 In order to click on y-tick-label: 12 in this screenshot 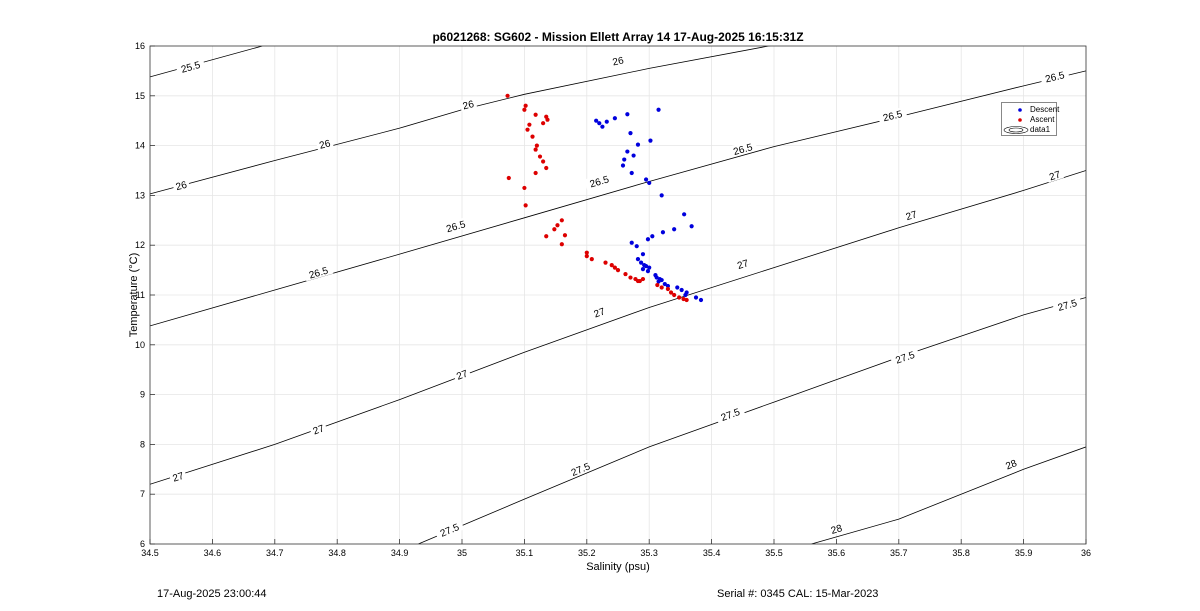, I will do `click(140, 245)`.